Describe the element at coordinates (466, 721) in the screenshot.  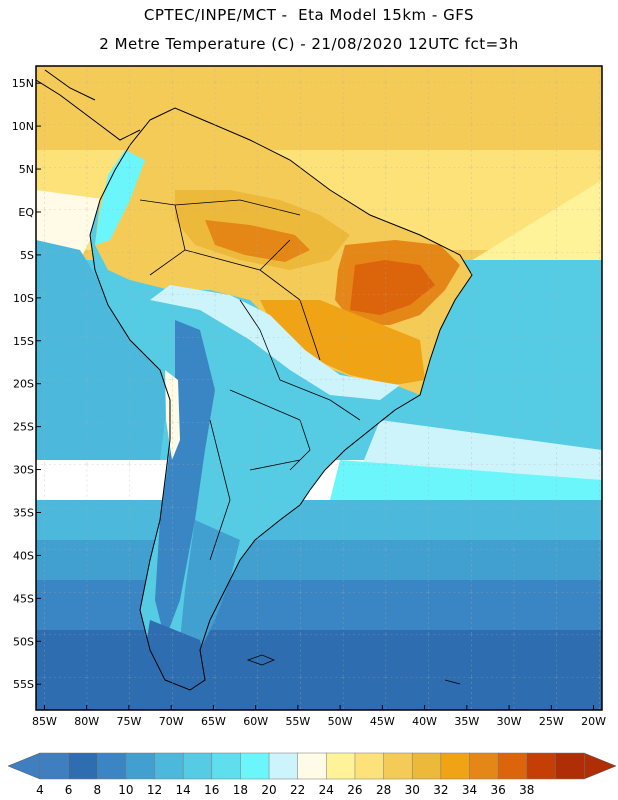
I see `lon-tick-label: 35W` at that location.